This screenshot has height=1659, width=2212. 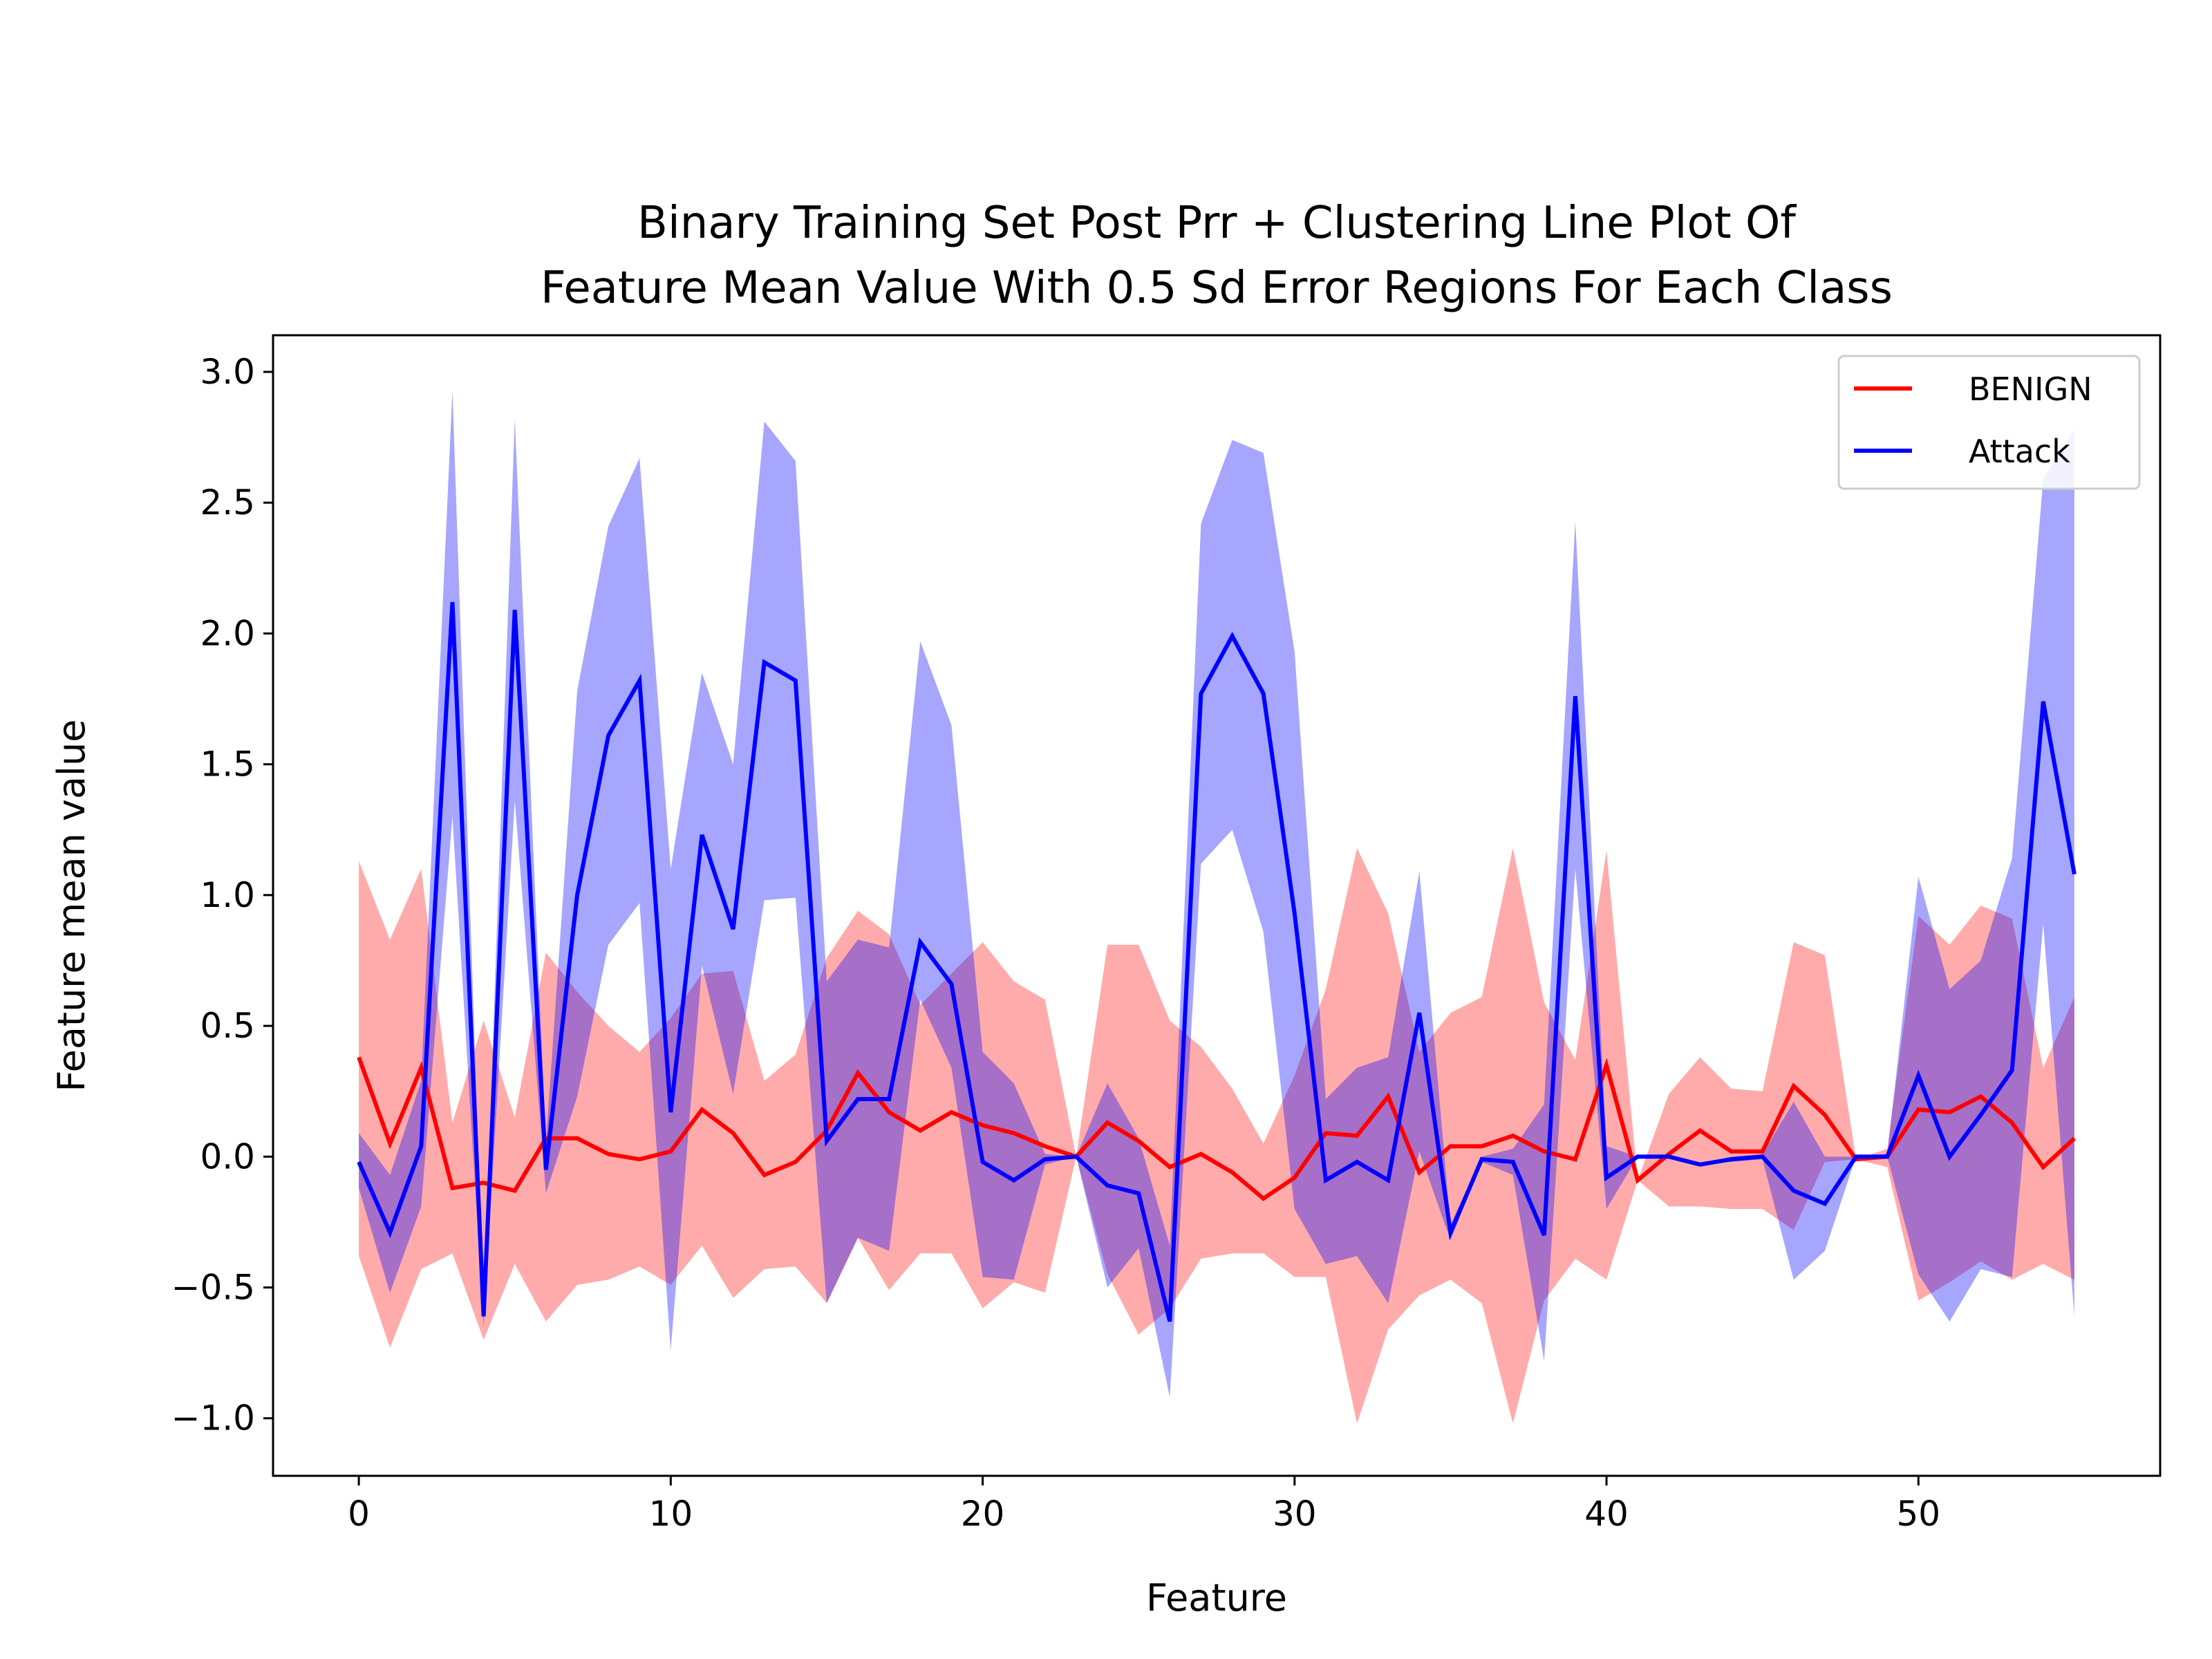 I want to click on y-tick-label: 0.0, so click(x=228, y=1156).